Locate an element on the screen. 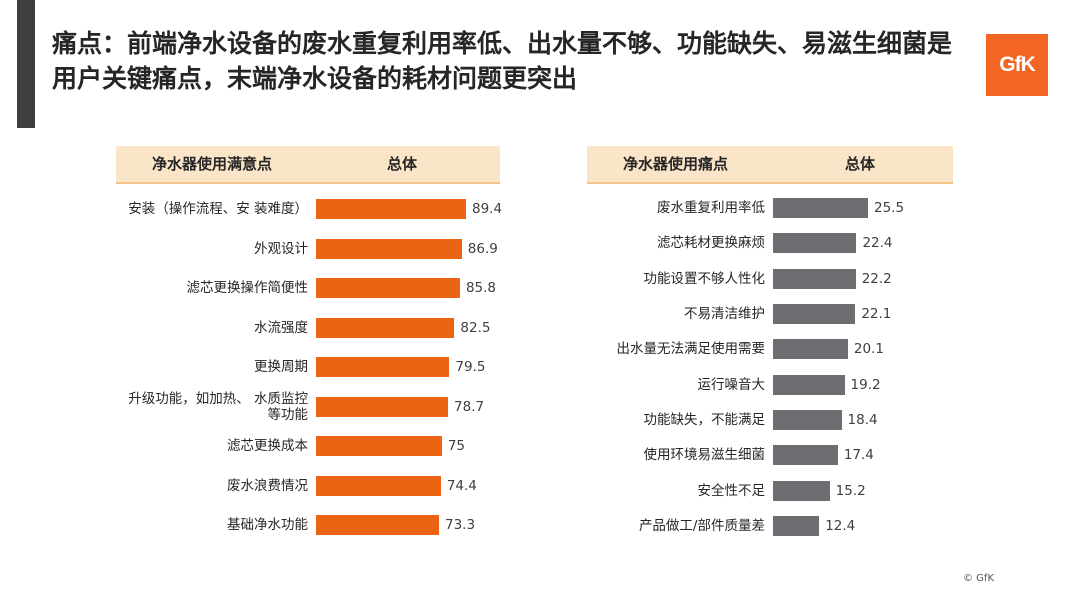 The width and height of the screenshot is (1080, 607). value-label: 79.5 is located at coordinates (470, 367).